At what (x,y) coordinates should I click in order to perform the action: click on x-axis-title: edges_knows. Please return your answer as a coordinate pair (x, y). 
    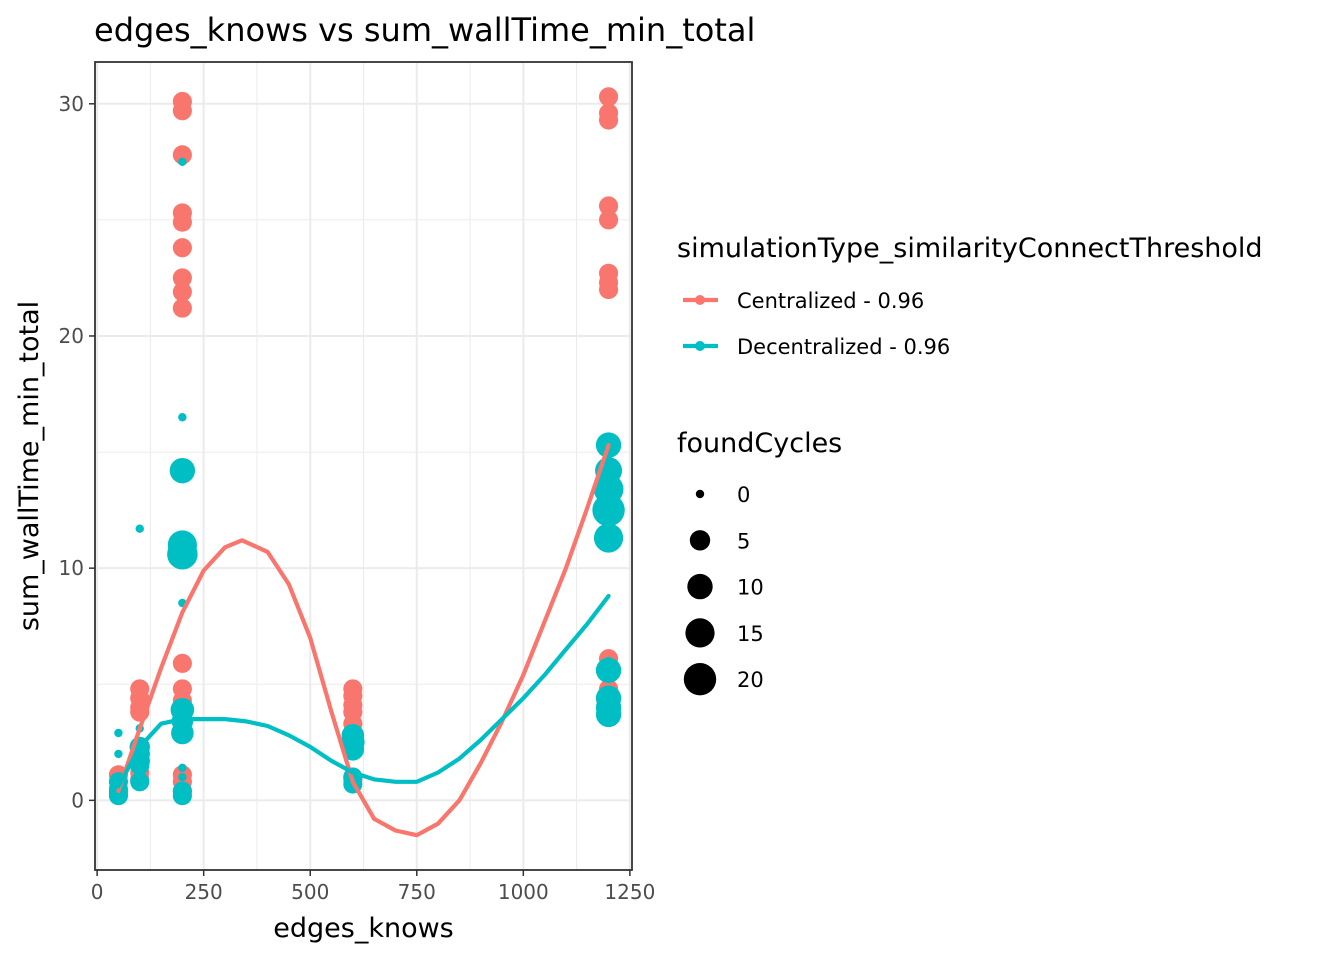
    Looking at the image, I should click on (363, 928).